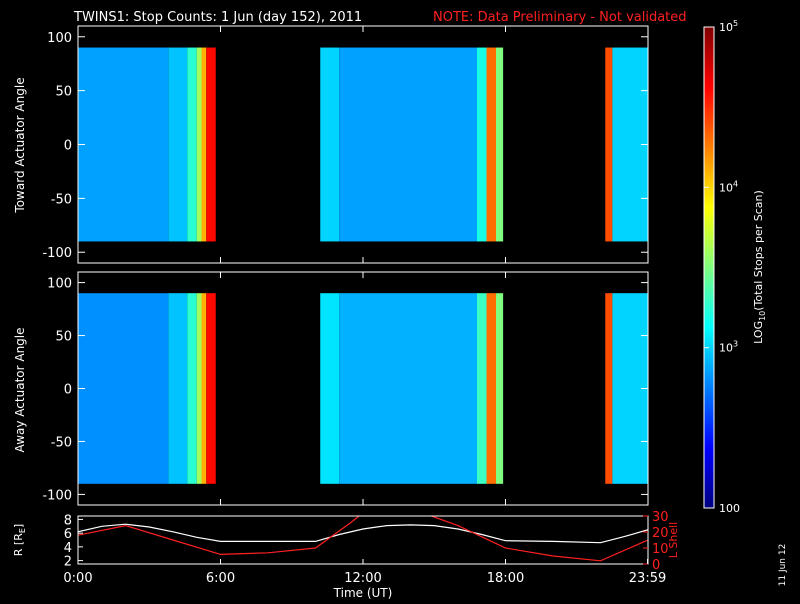  Describe the element at coordinates (735, 344) in the screenshot. I see `colorbar-tick-exponent: 3` at that location.